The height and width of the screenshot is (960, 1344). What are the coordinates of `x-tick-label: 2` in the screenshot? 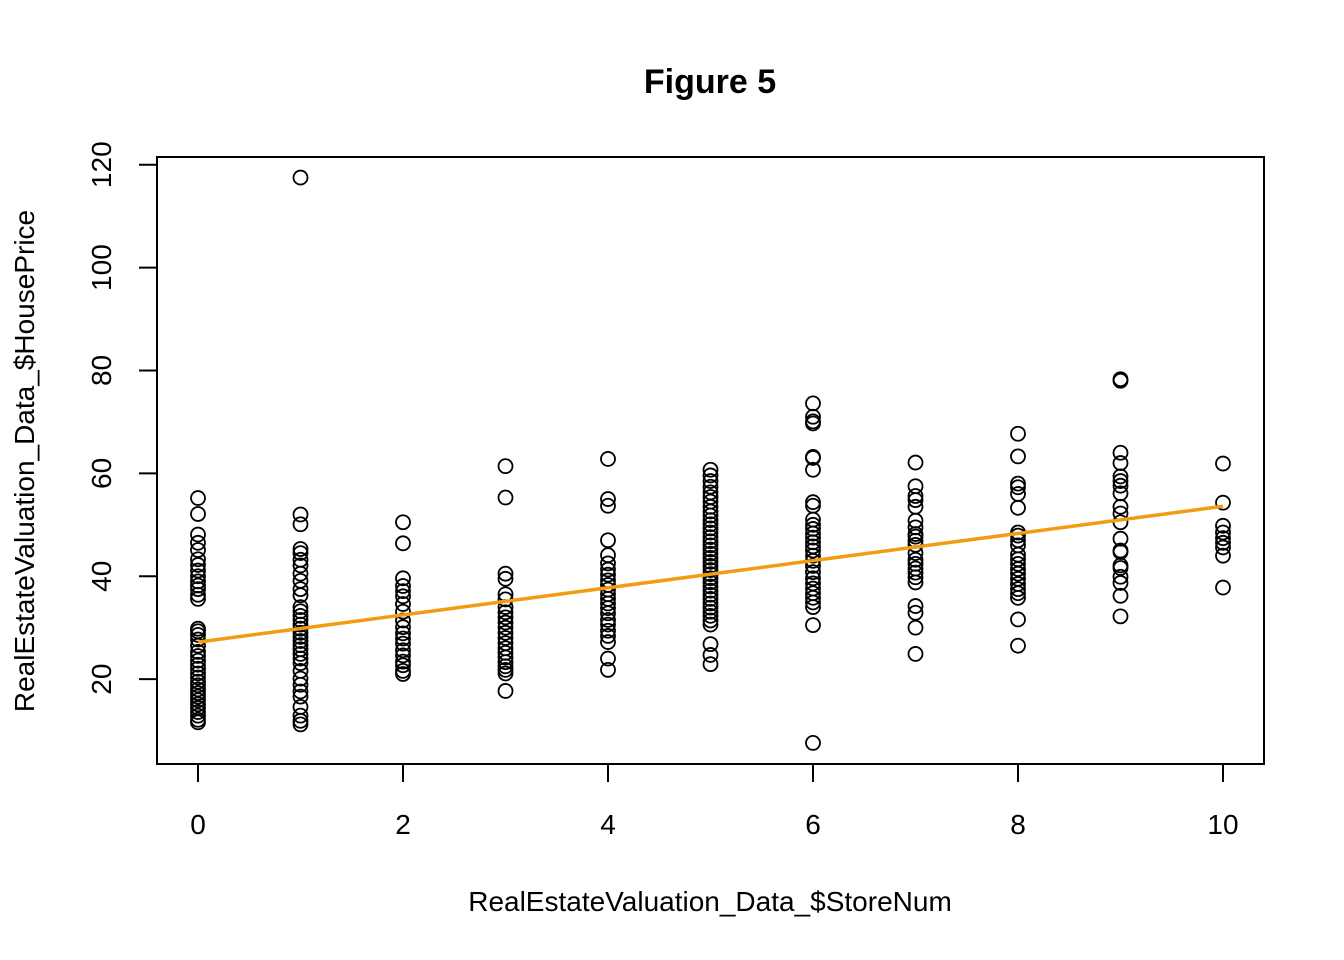 It's located at (403, 824).